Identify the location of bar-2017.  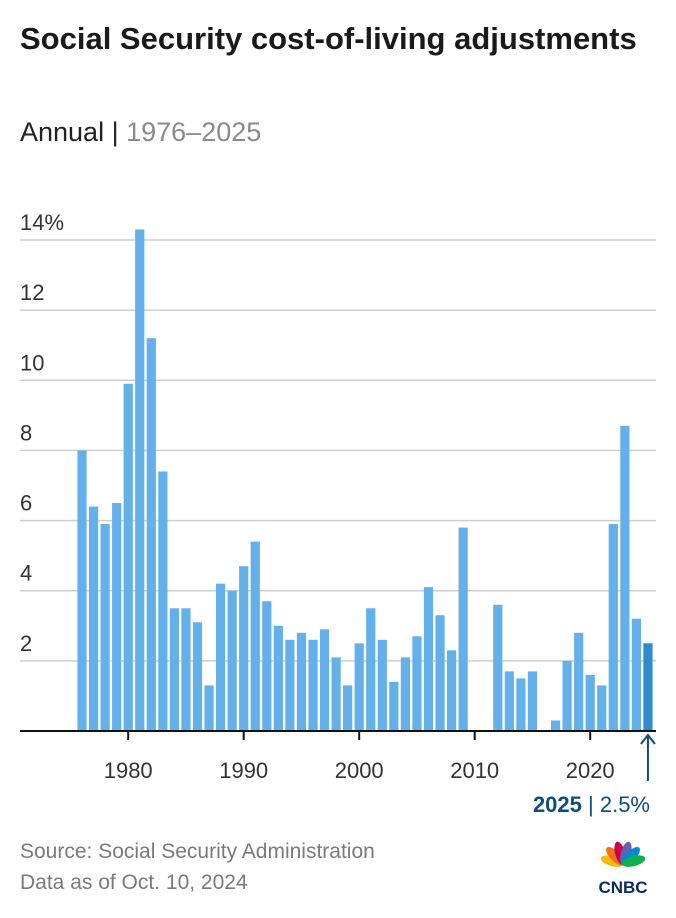
(555, 725).